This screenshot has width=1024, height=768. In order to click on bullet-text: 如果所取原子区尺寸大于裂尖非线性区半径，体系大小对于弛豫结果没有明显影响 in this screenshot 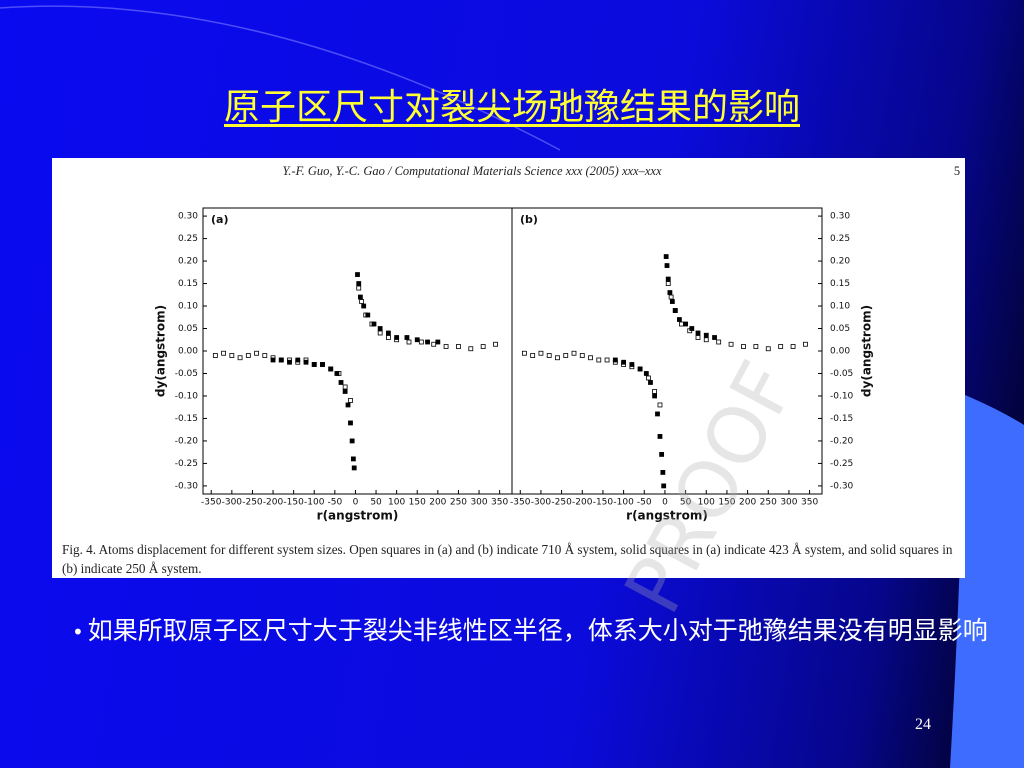, I will do `click(537, 630)`.